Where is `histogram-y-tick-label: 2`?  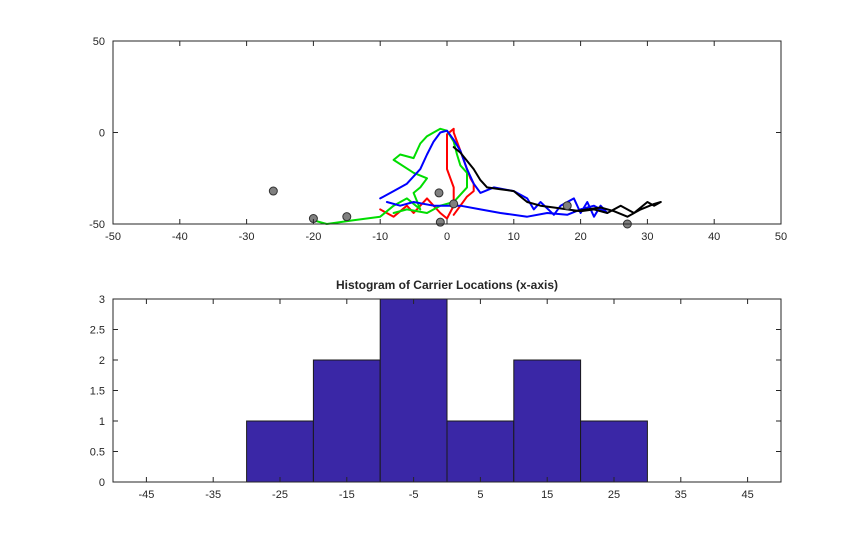
histogram-y-tick-label: 2 is located at coordinates (102, 361).